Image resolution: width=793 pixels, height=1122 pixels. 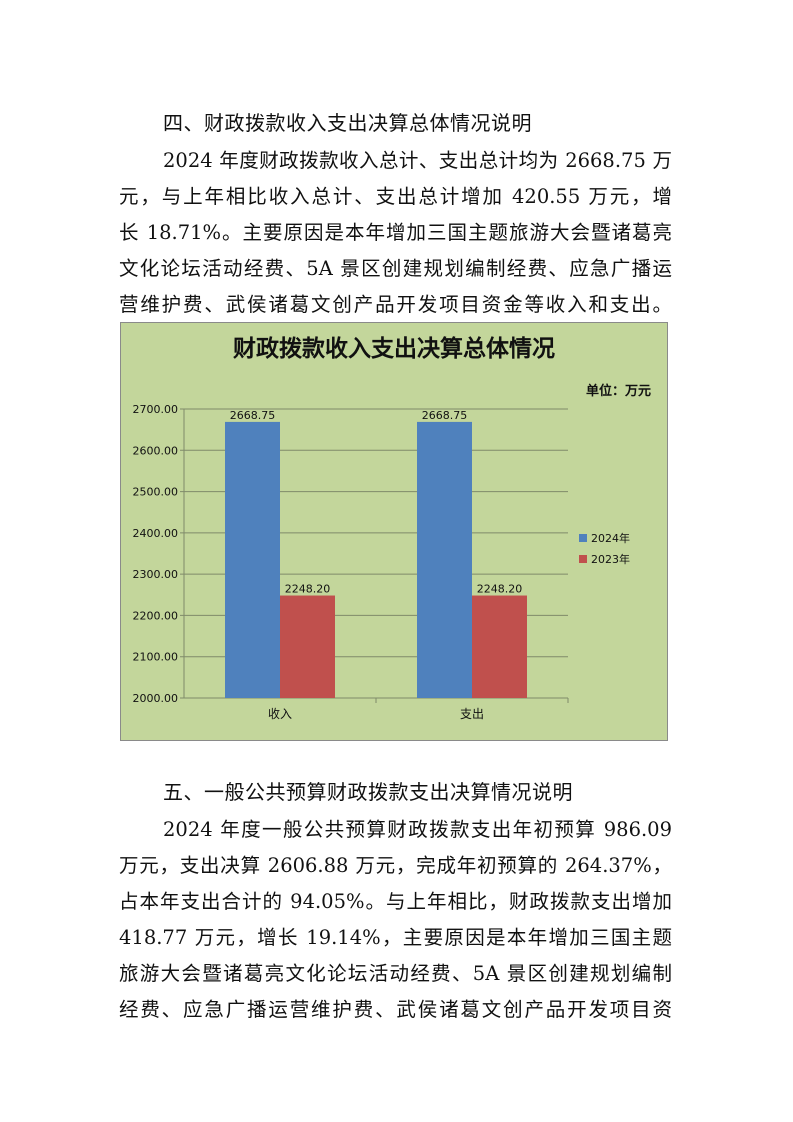 What do you see at coordinates (395, 973) in the screenshot?
I see `paragraph-line: 旅游大会暨诸葛亮文化论坛活动经费、5A 景区创建规划编制` at bounding box center [395, 973].